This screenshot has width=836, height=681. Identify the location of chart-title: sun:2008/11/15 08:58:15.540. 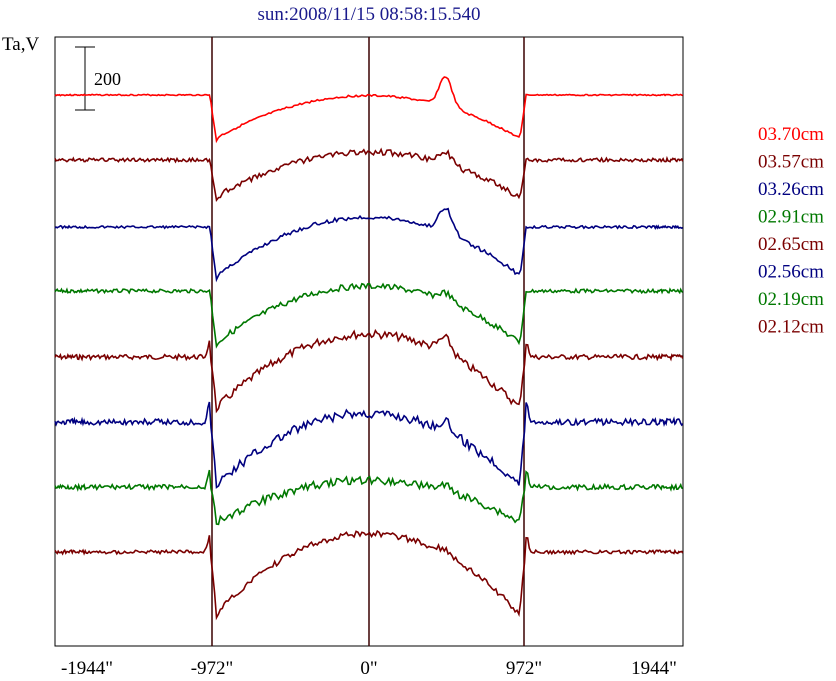
(368, 14).